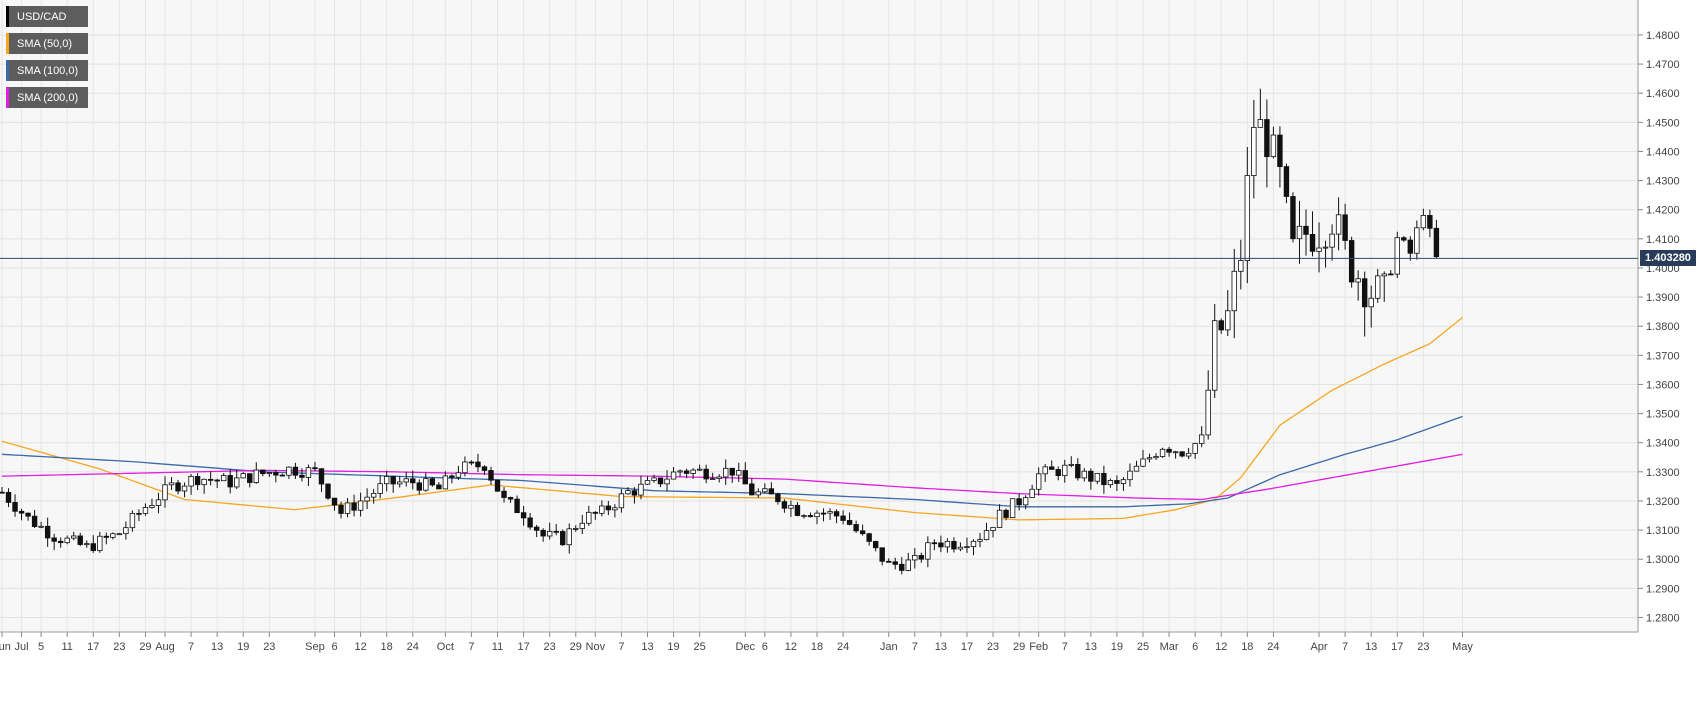 Image resolution: width=1707 pixels, height=712 pixels. I want to click on legend-item-symbol: USD/CAD, so click(47, 16).